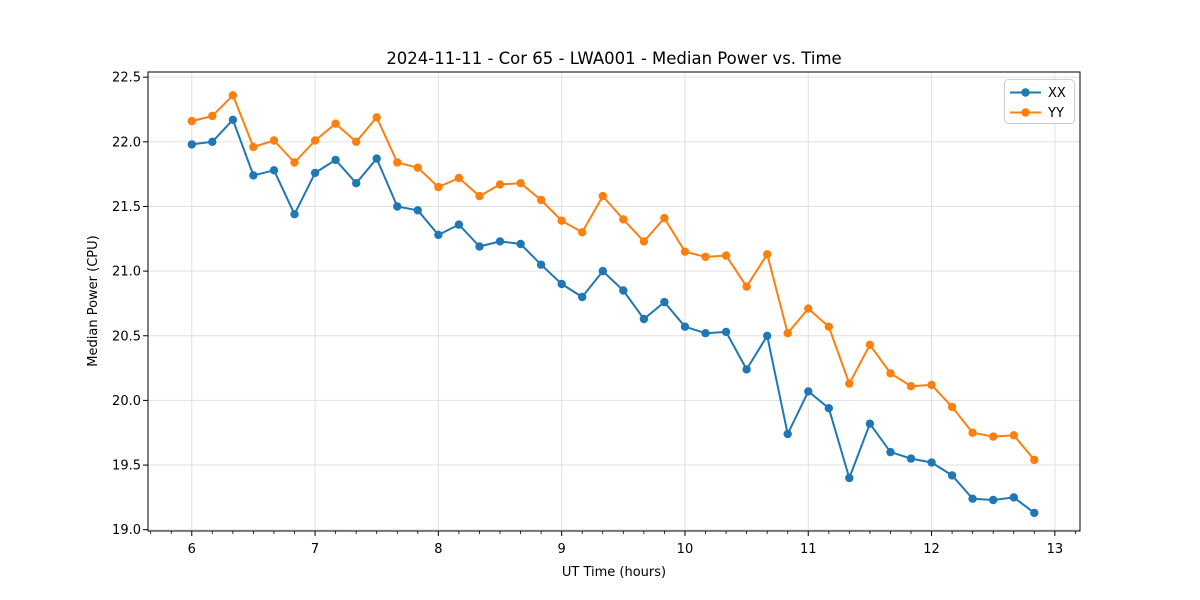 The width and height of the screenshot is (1200, 600). I want to click on x-tick-label: 10, so click(685, 549).